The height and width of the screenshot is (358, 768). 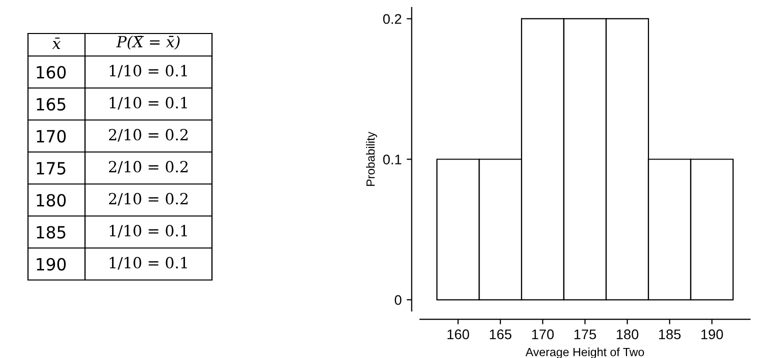 What do you see at coordinates (56, 43) in the screenshot?
I see `y-axis-title: x̄` at bounding box center [56, 43].